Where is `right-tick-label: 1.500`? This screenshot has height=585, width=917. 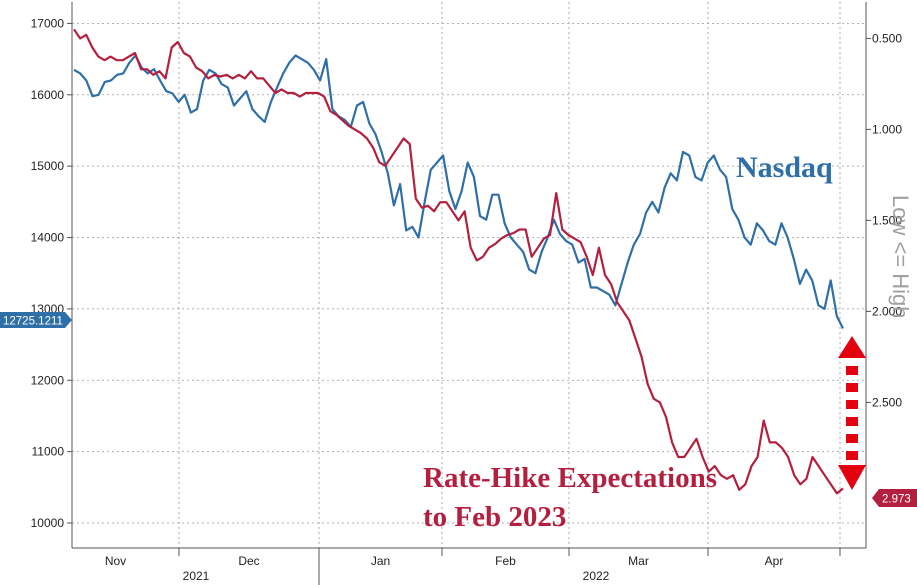 right-tick-label: 1.500 is located at coordinates (887, 220).